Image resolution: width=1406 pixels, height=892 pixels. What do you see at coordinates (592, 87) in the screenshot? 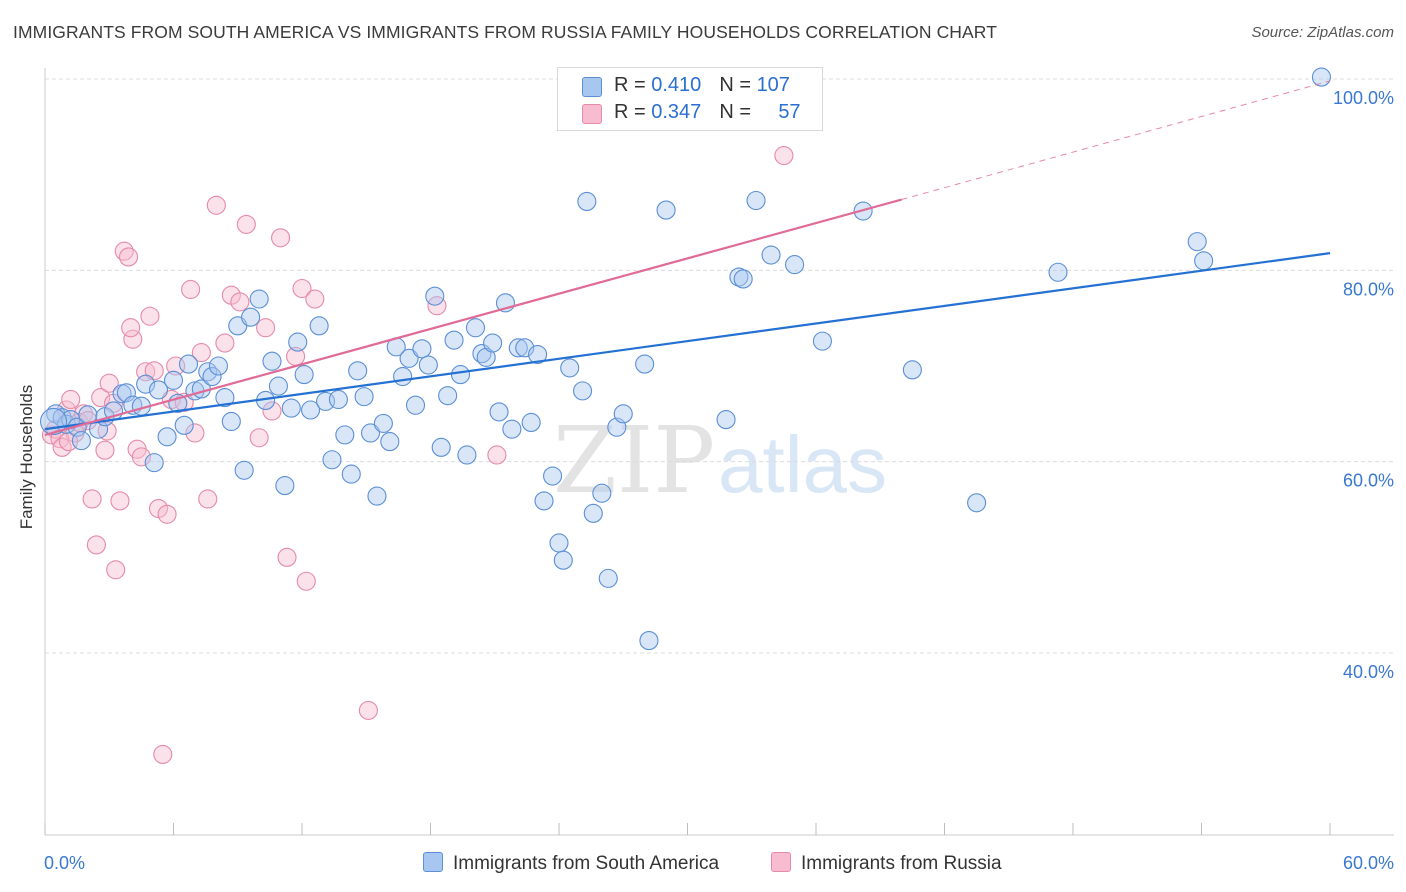
I see `blue-swatch-icon` at bounding box center [592, 87].